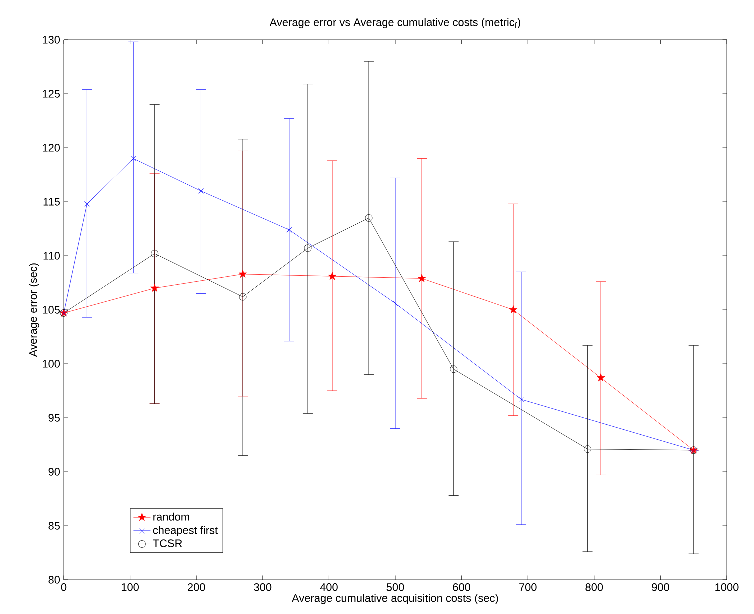 This screenshot has width=754, height=614. What do you see at coordinates (395, 23) in the screenshot?
I see `chart-title: Average error vs Average cumulative costs (metric$_{f}$)` at bounding box center [395, 23].